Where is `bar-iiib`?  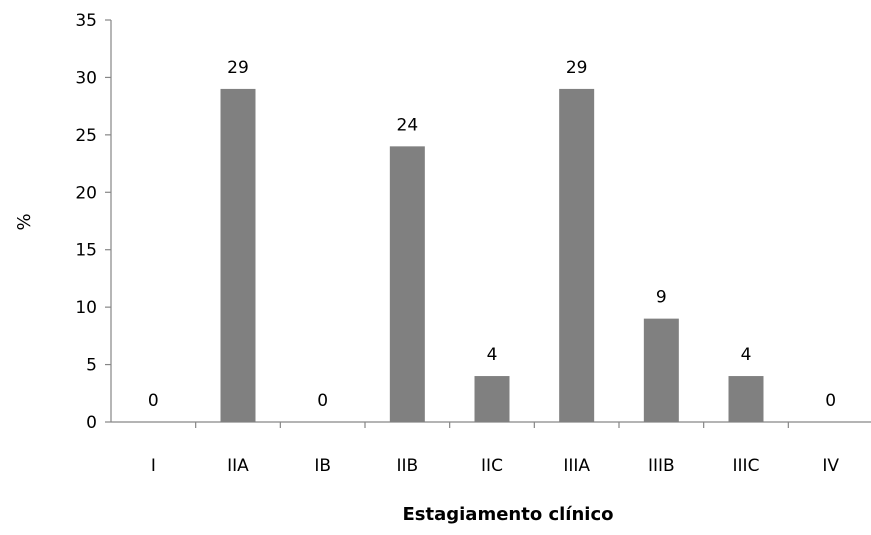
bar-iiib is located at coordinates (661, 370).